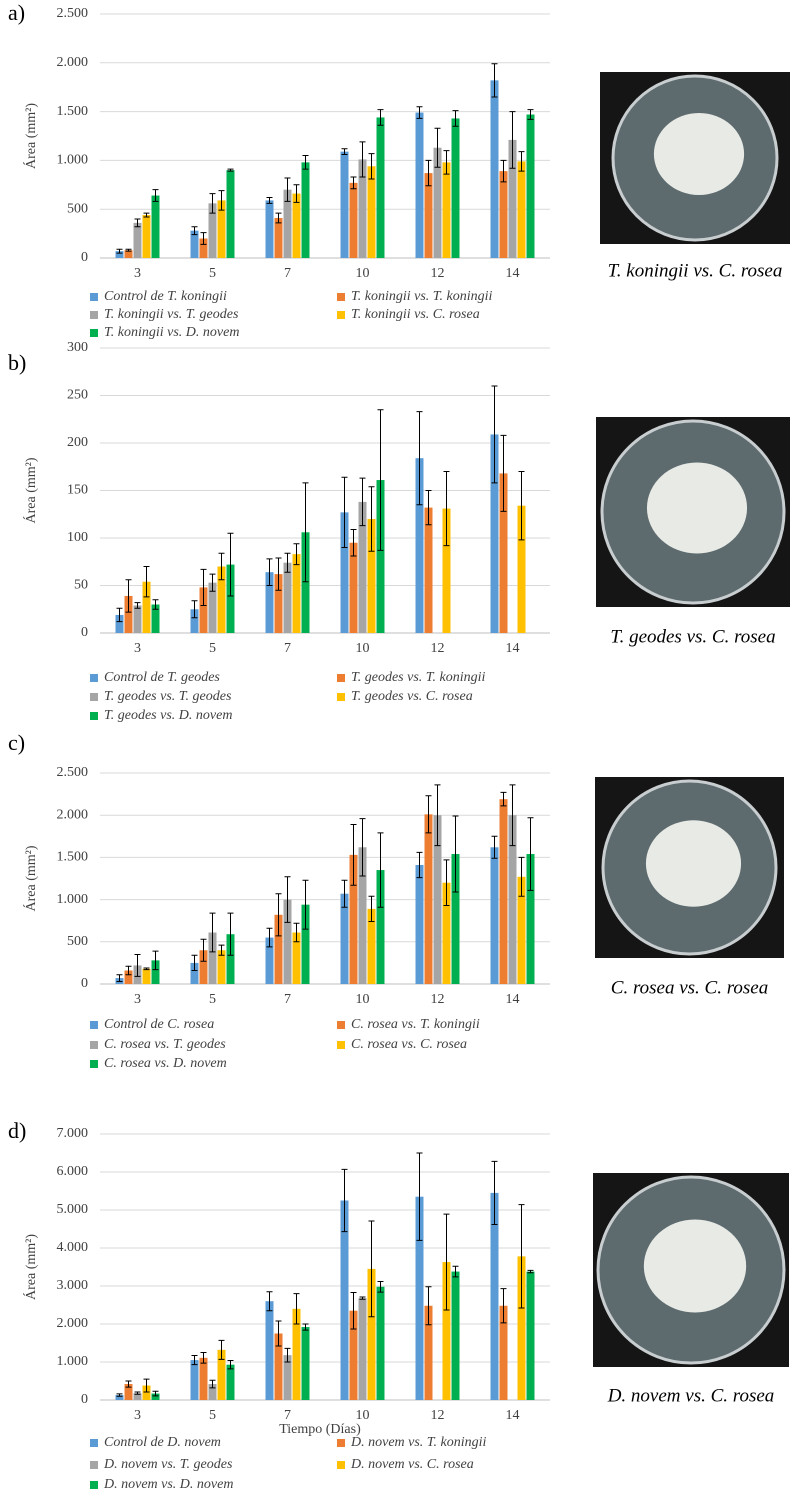  I want to click on x-tick-label: 7, so click(287, 1415).